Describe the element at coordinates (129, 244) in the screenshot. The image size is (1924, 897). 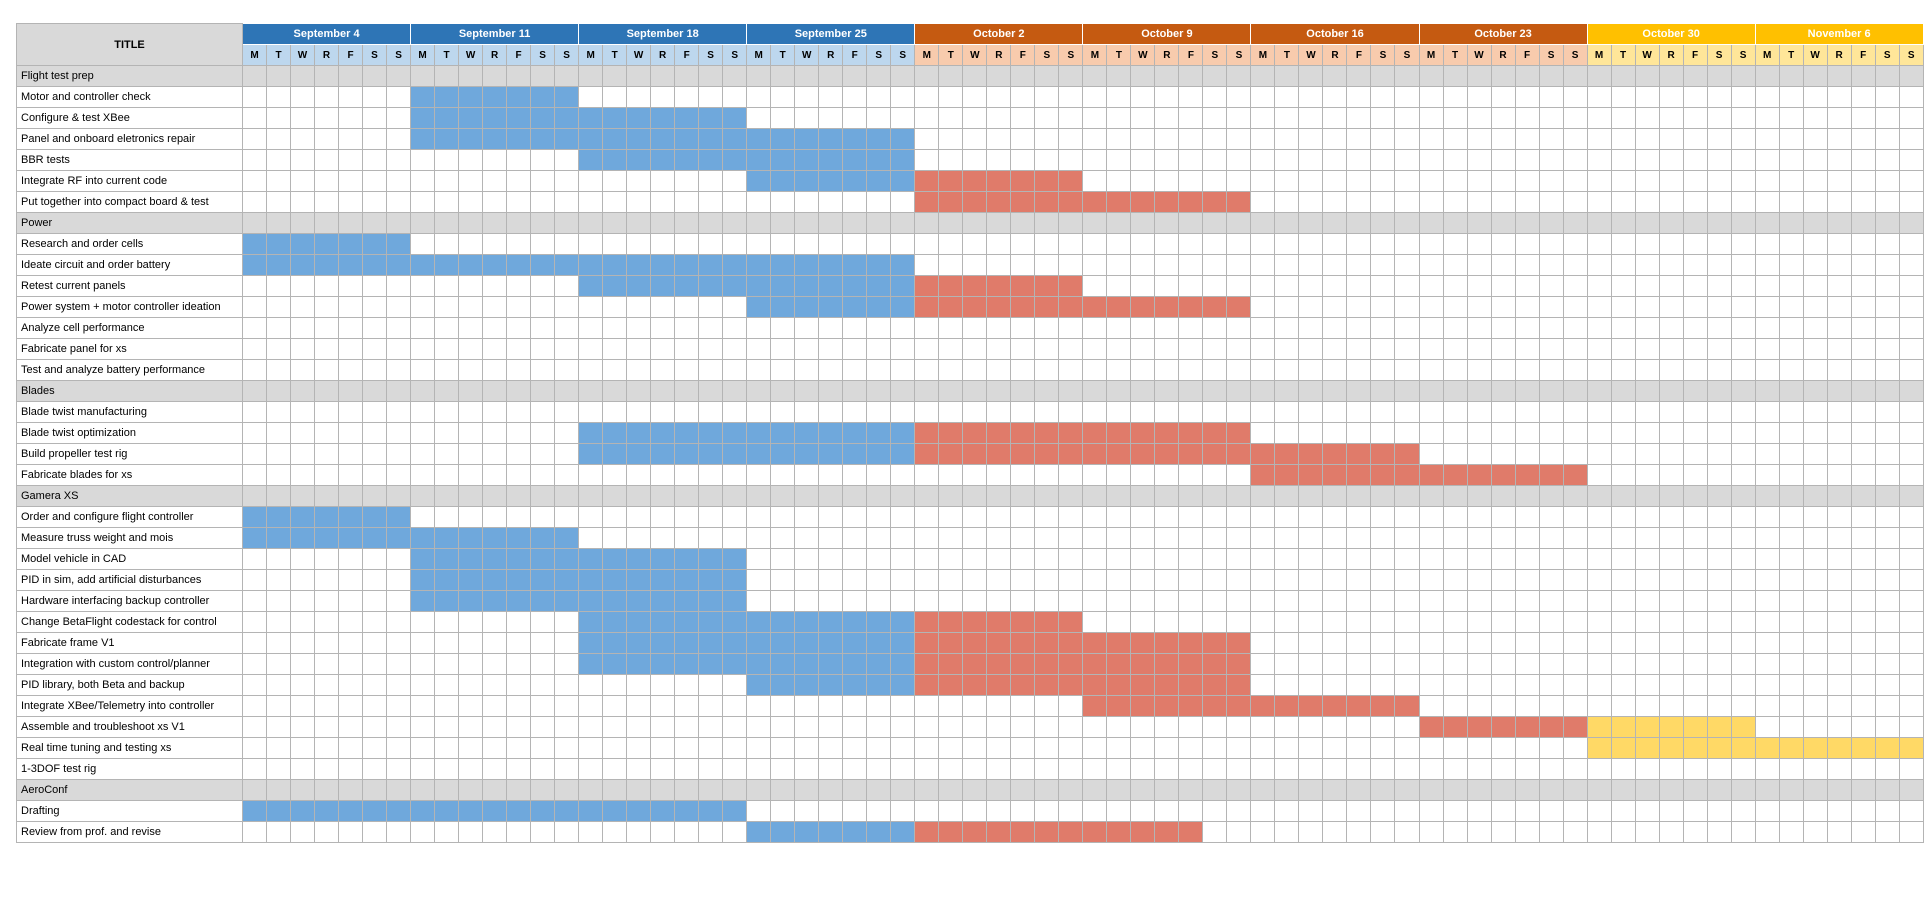
I see `task-name: Research and order cells` at that location.